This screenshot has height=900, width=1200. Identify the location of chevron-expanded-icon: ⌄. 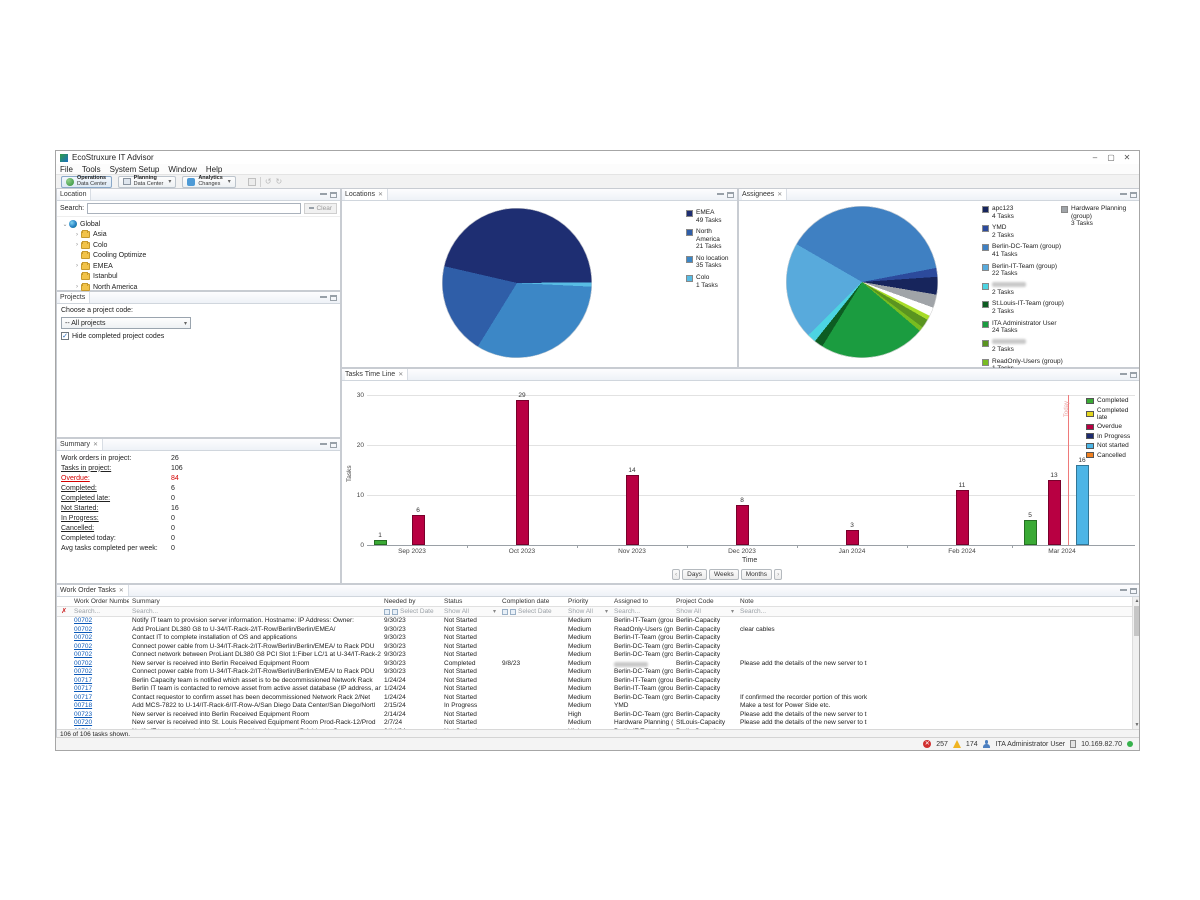
(65, 224).